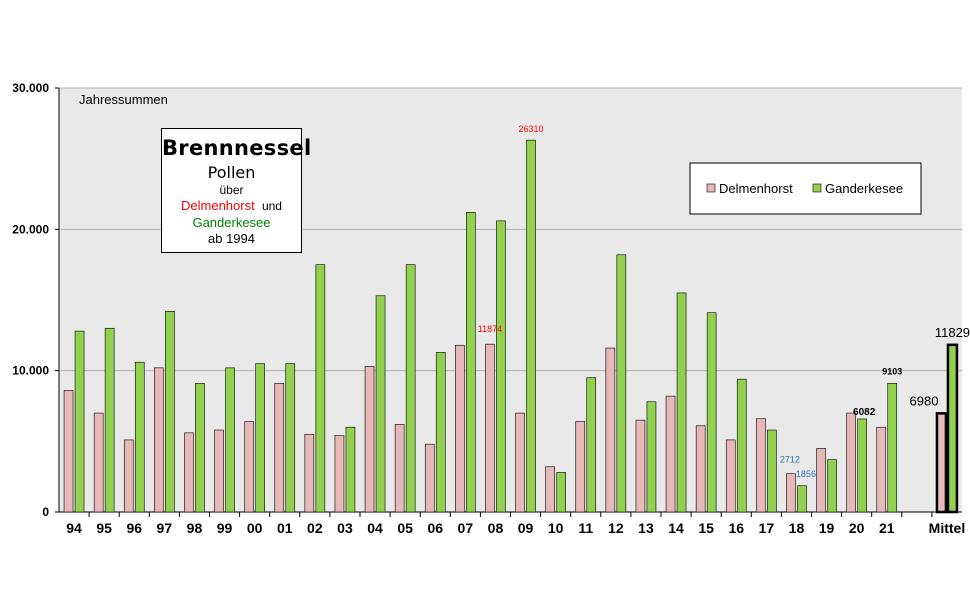  I want to click on x-tick-label: 01, so click(285, 528).